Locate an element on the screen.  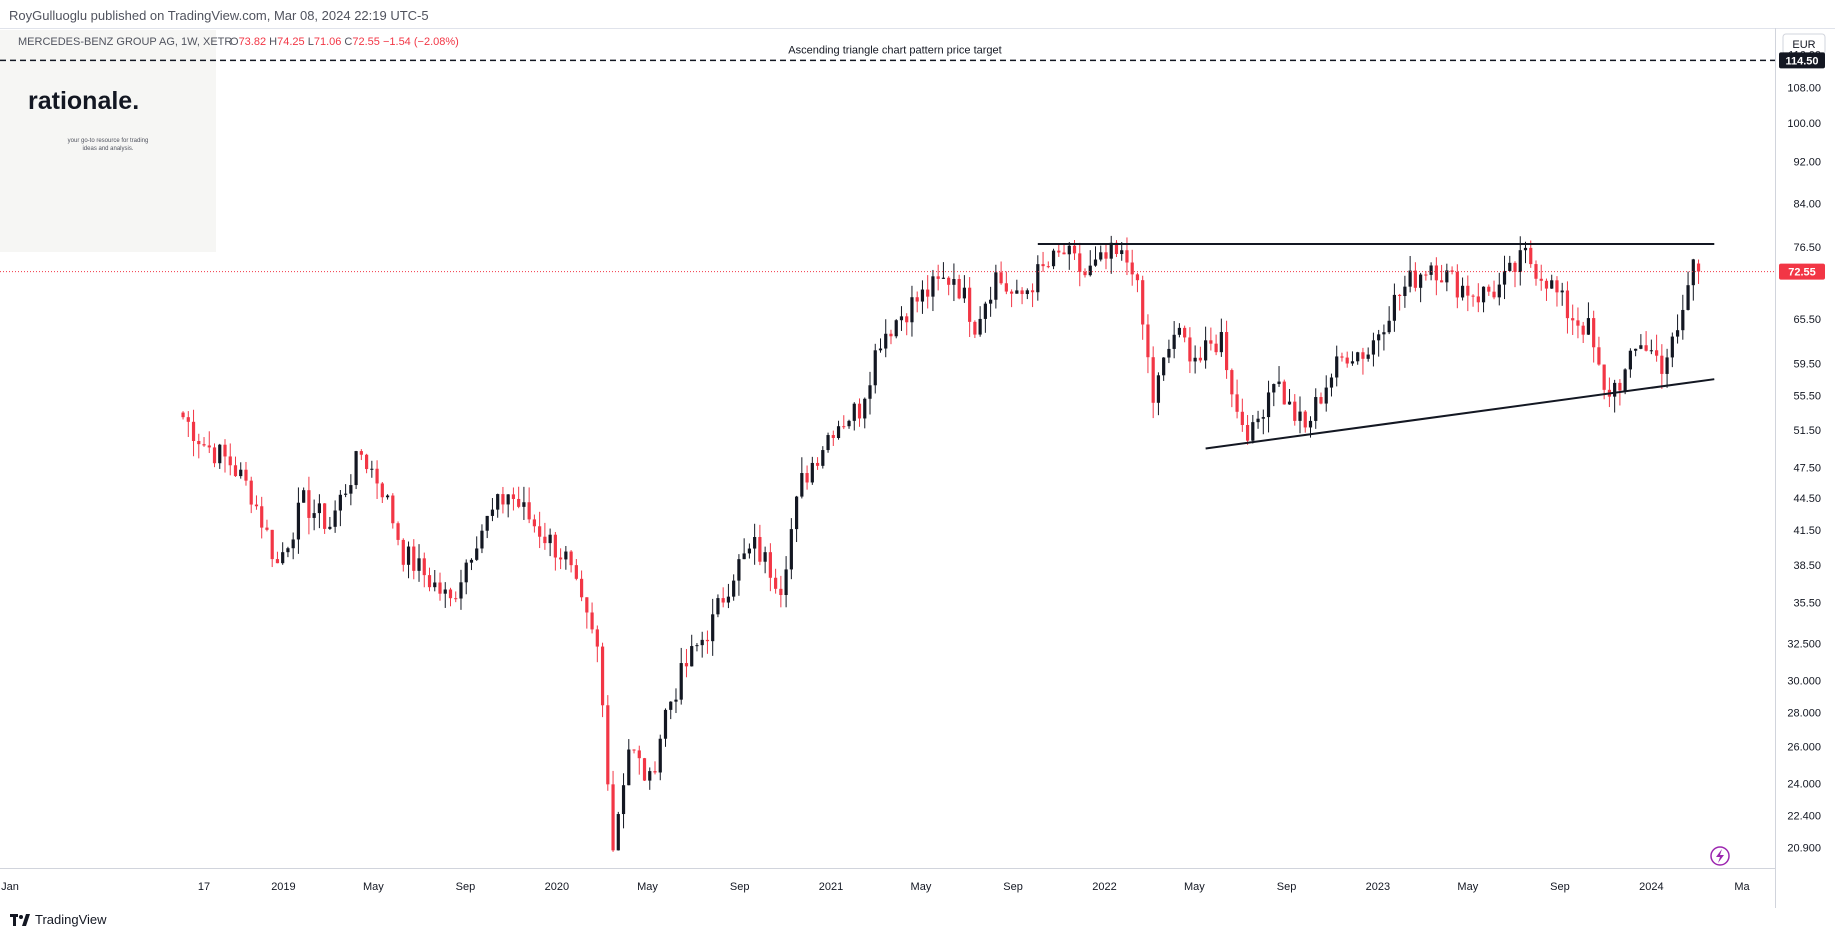
watermark-box is located at coordinates (108, 141).